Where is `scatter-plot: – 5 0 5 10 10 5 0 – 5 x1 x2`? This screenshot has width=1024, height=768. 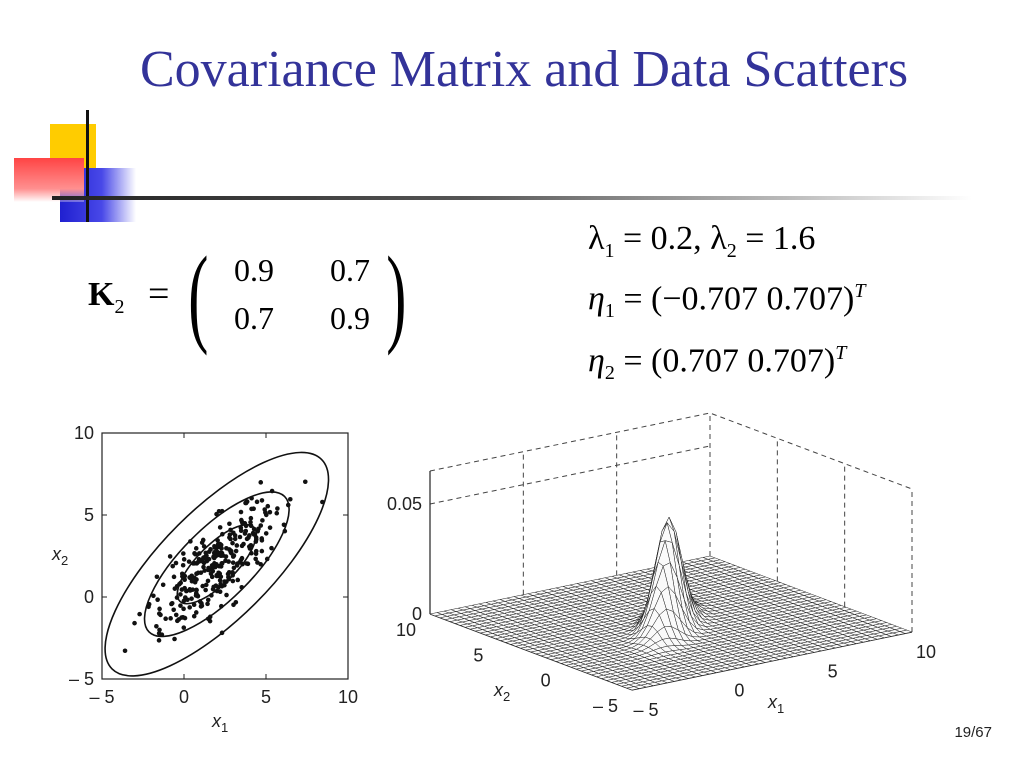
scatter-plot: – 5 0 5 10 10 5 0 – 5 x1 x2 is located at coordinates (204, 579).